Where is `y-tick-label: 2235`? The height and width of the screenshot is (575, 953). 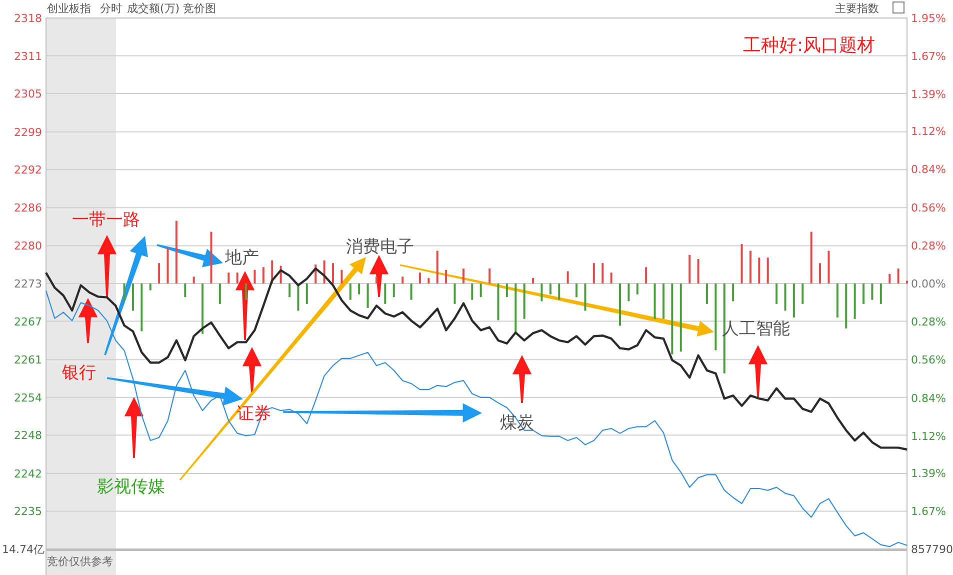
y-tick-label: 2235 is located at coordinates (28, 511).